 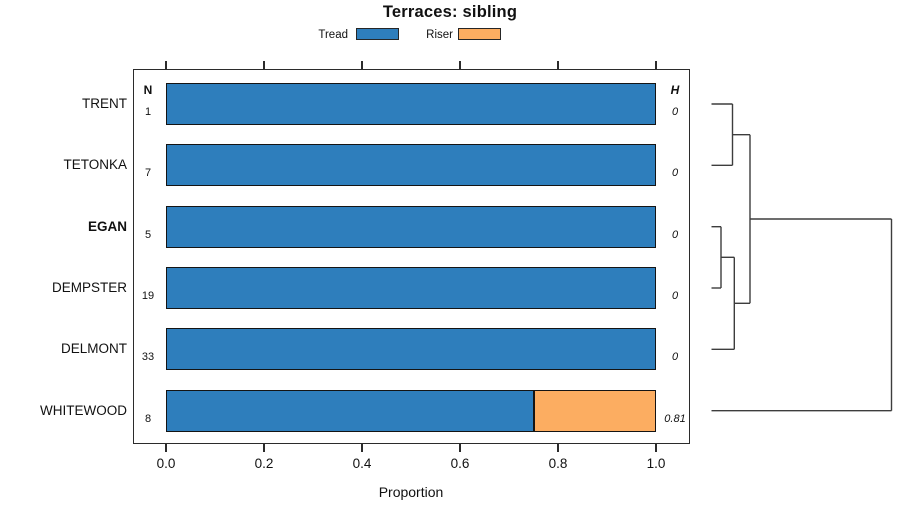 I want to click on legend-swatch-tread, so click(x=377, y=34).